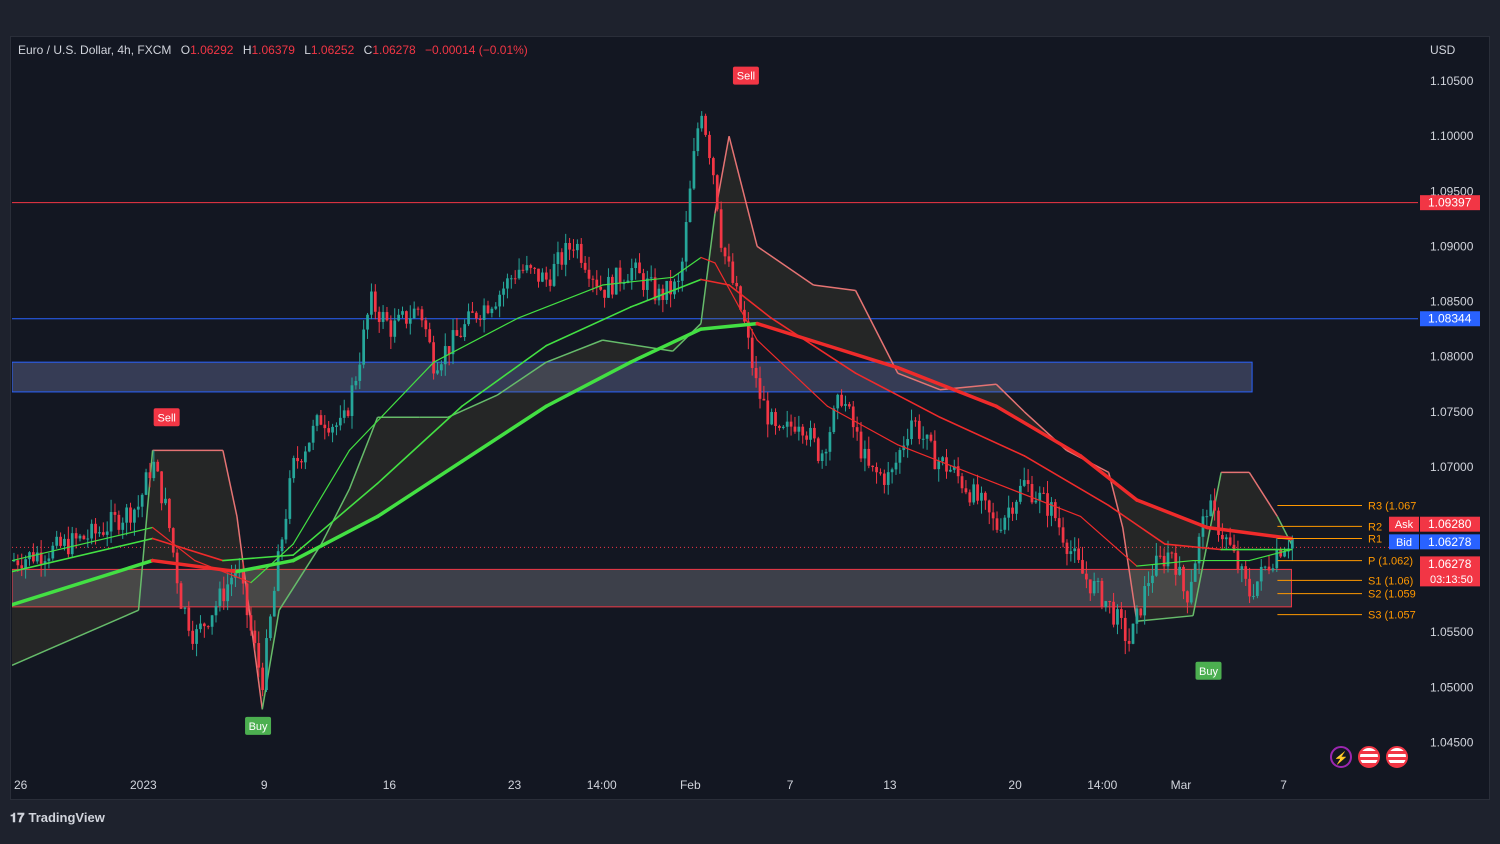  What do you see at coordinates (368, 50) in the screenshot?
I see `close-label: C` at bounding box center [368, 50].